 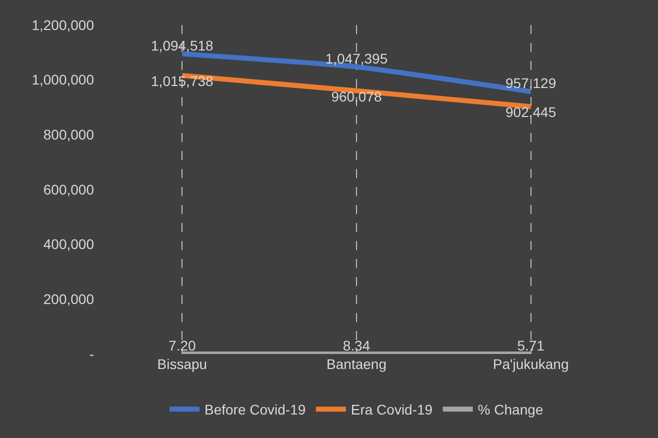 What do you see at coordinates (356, 346) in the screenshot?
I see `data-label: 8.34` at bounding box center [356, 346].